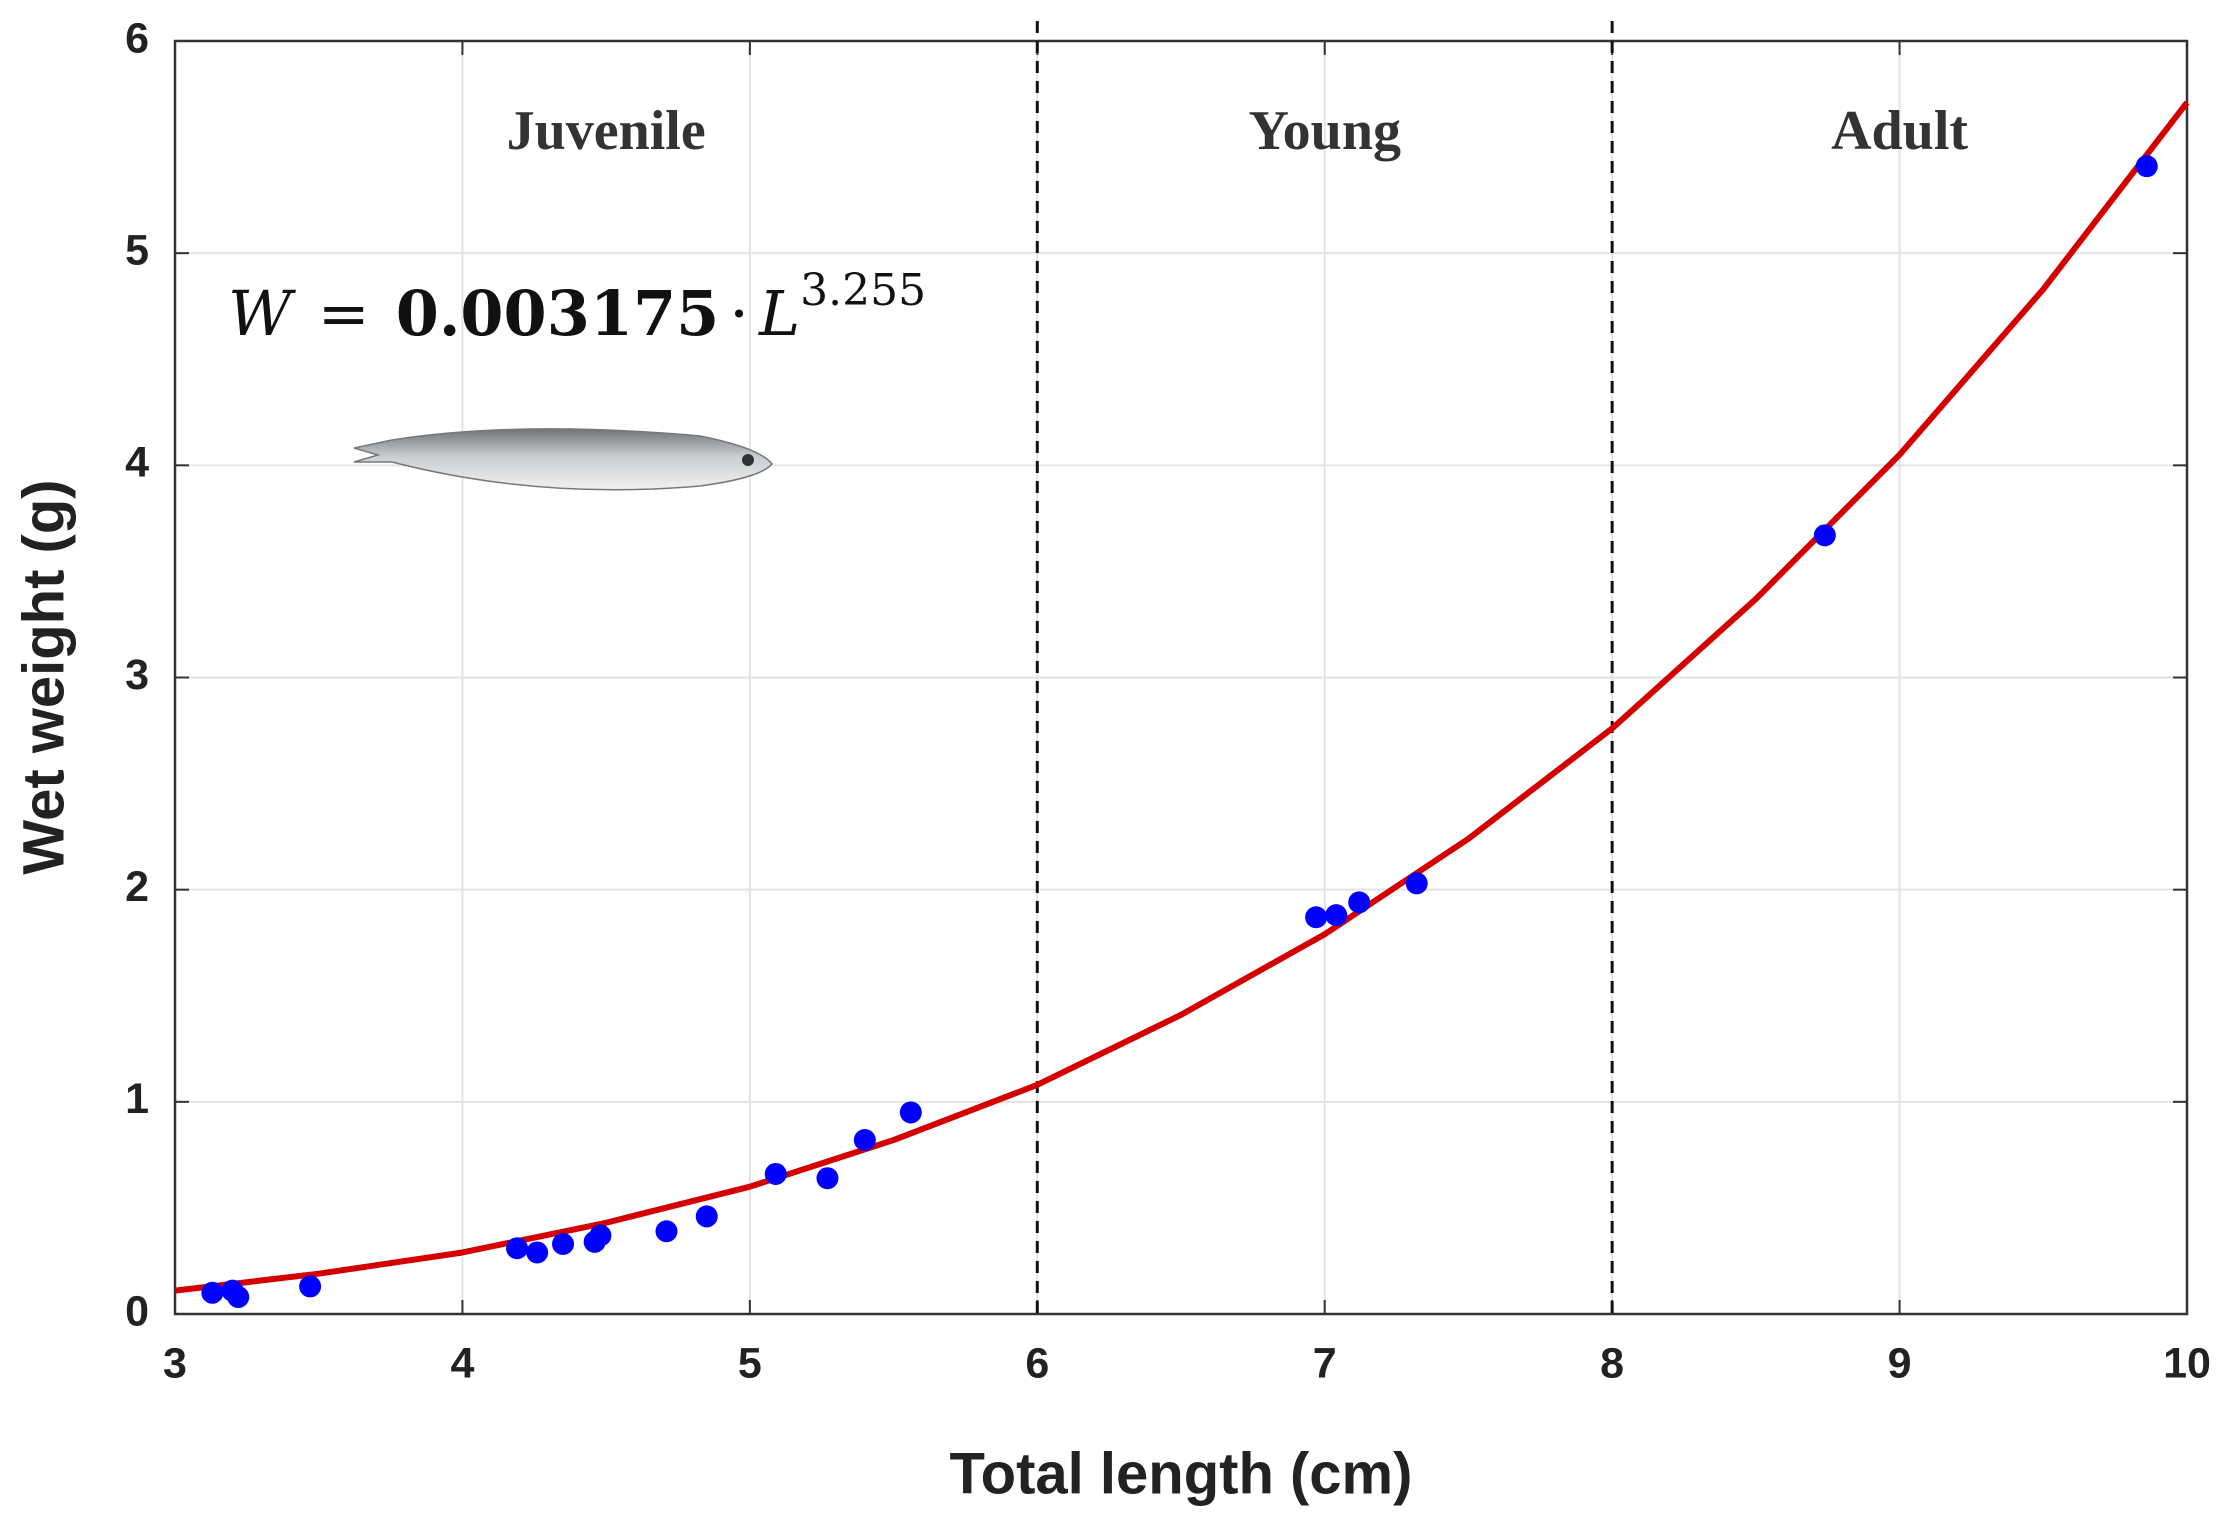  I want to click on y-tick-label: 2, so click(137, 887).